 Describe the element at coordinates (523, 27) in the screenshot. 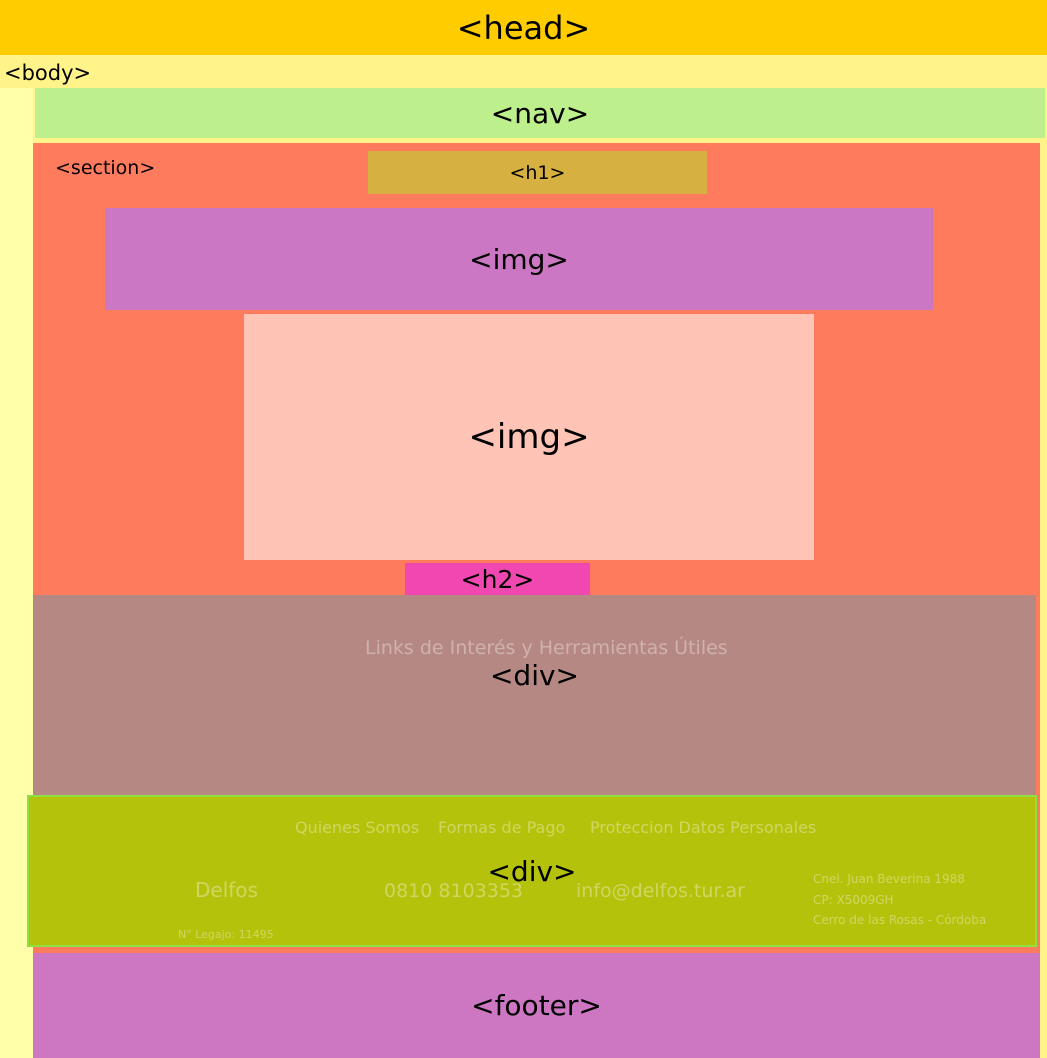

I see `head-block: <head>` at that location.